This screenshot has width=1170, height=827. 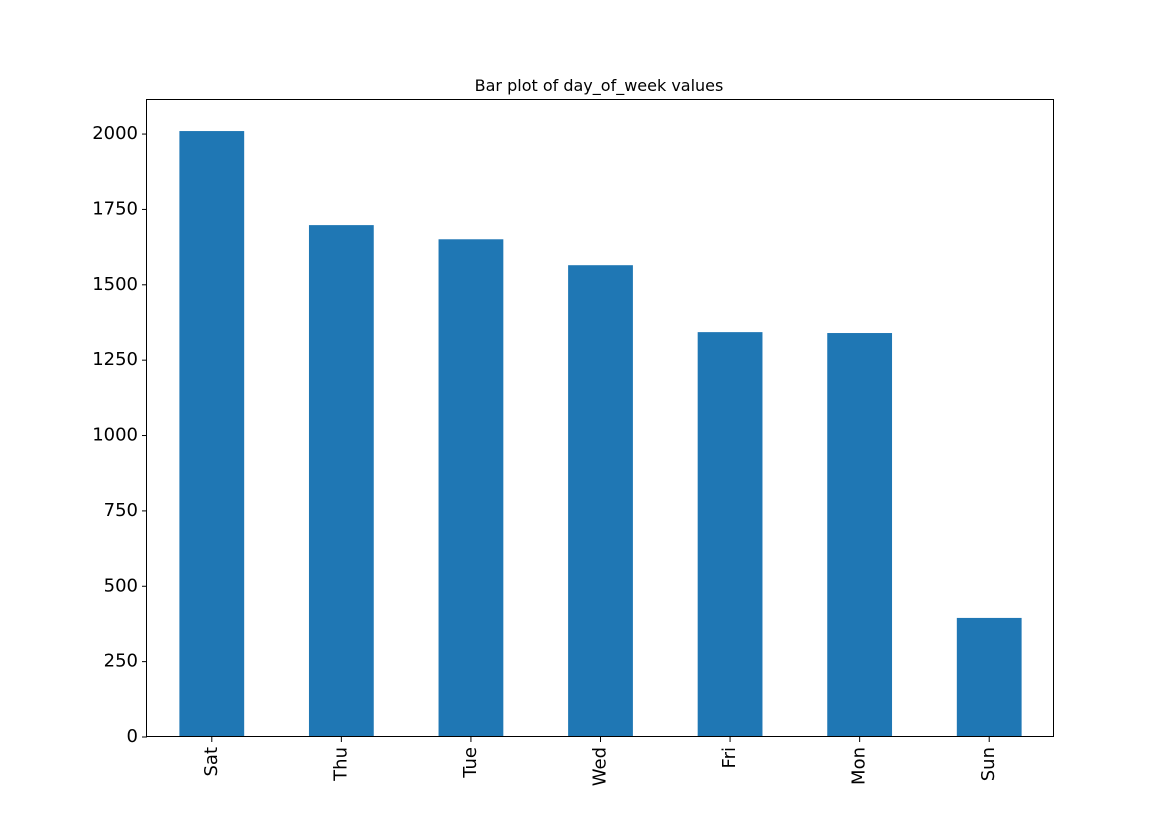 I want to click on y-tick-label: 250, so click(x=121, y=661).